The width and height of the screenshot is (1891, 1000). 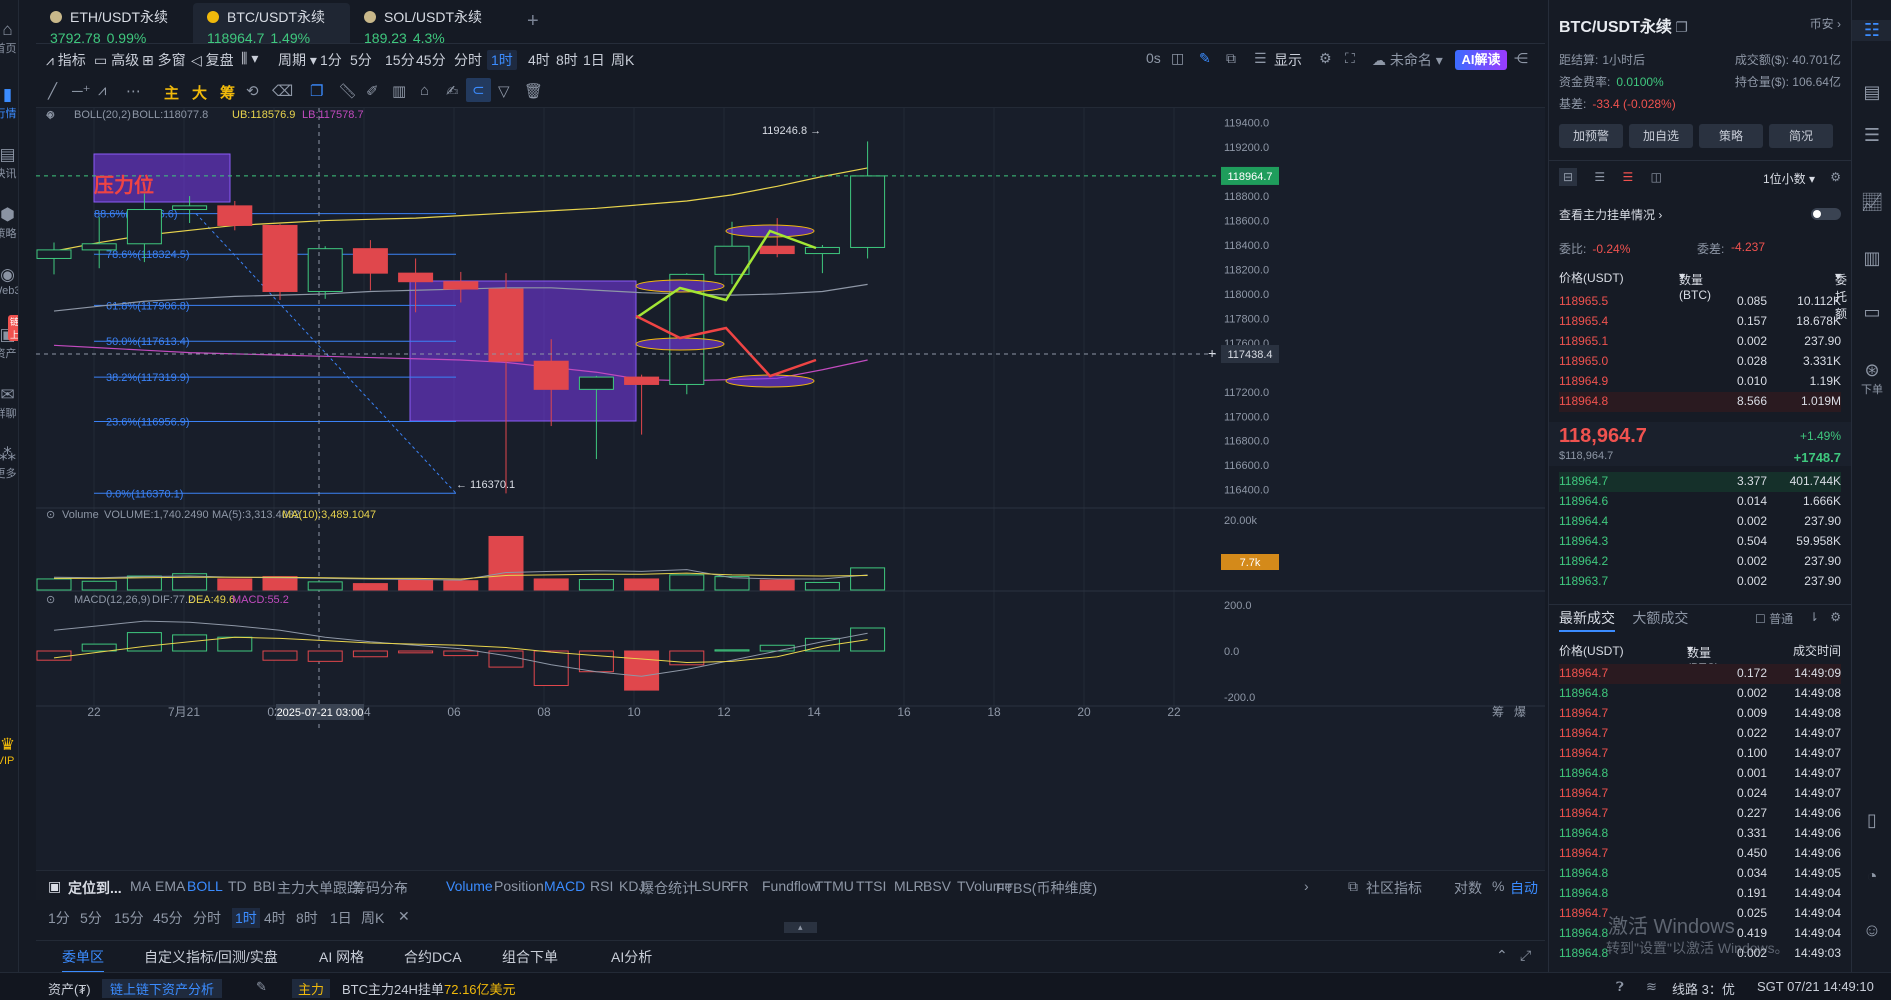 What do you see at coordinates (53, 91) in the screenshot?
I see `trendline-tool-icon: ╱` at bounding box center [53, 91].